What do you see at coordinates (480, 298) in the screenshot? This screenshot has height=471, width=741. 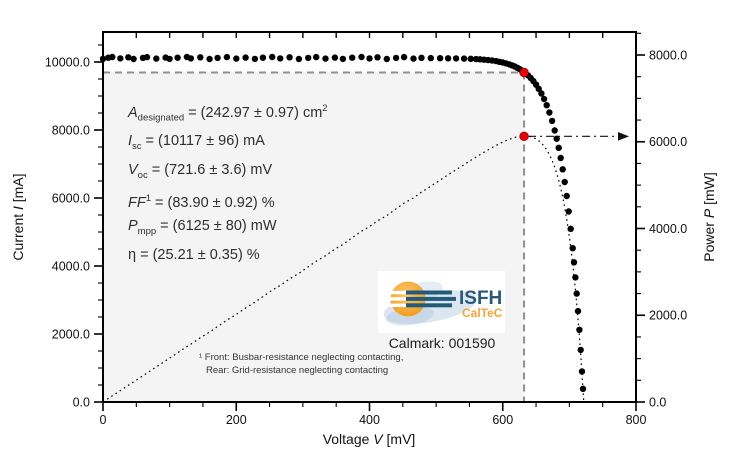 I see `logo-org-text: ISFH` at bounding box center [480, 298].